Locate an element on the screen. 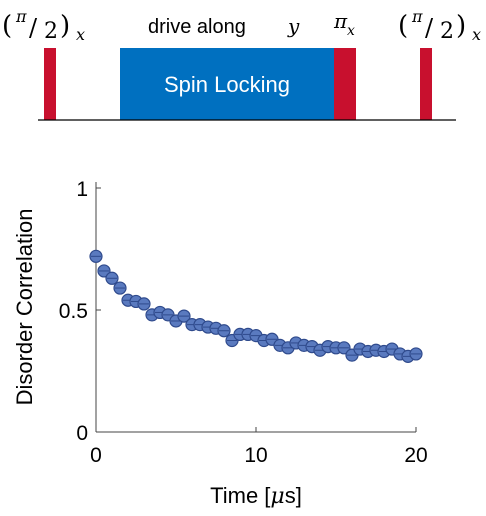 This screenshot has height=516, width=486. pulse3-num: π is located at coordinates (417, 16).